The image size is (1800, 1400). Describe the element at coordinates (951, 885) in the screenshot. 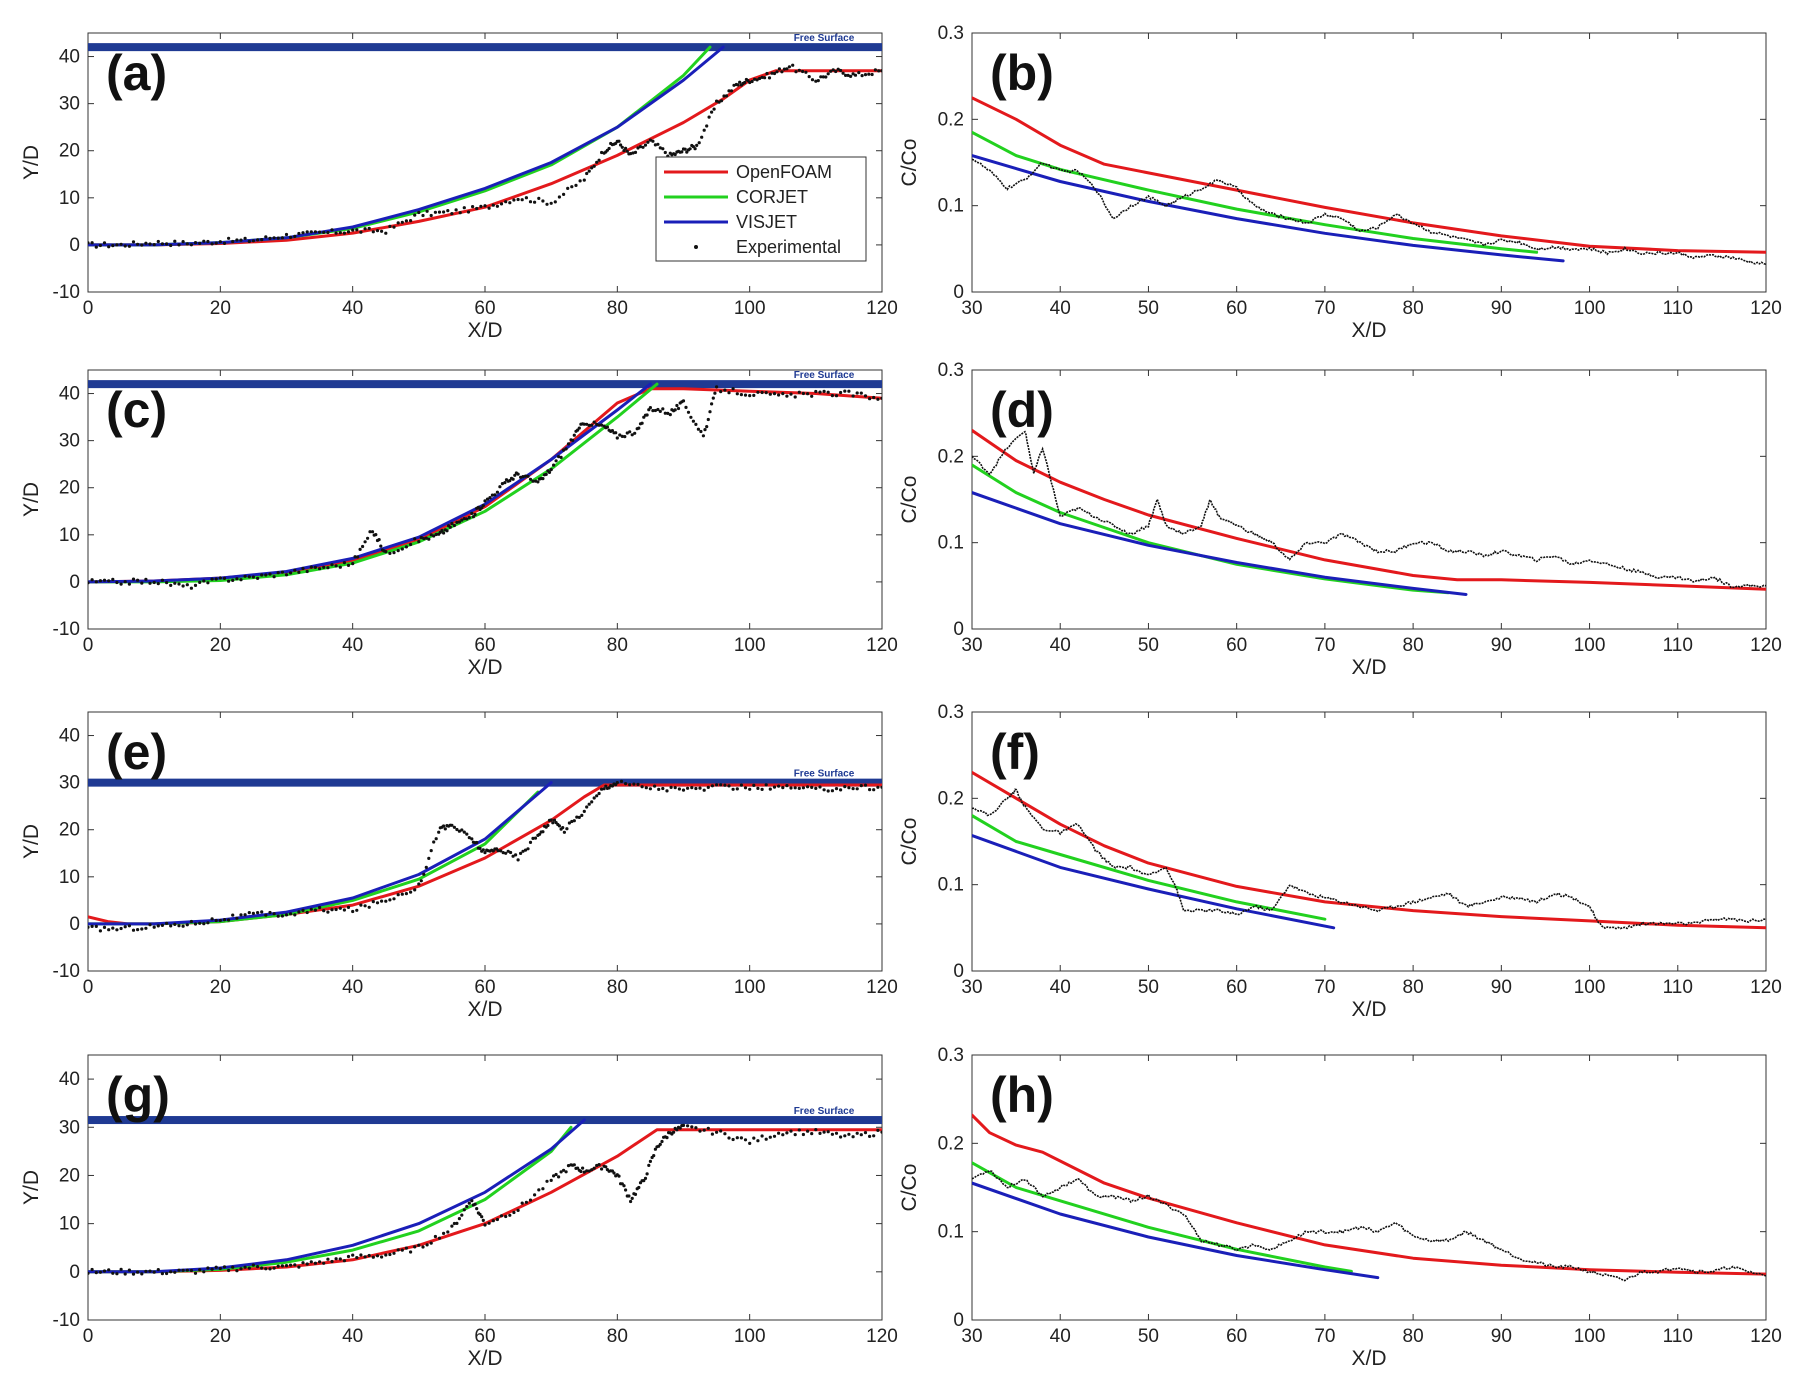

I see `y-tick-label: 0.1` at that location.